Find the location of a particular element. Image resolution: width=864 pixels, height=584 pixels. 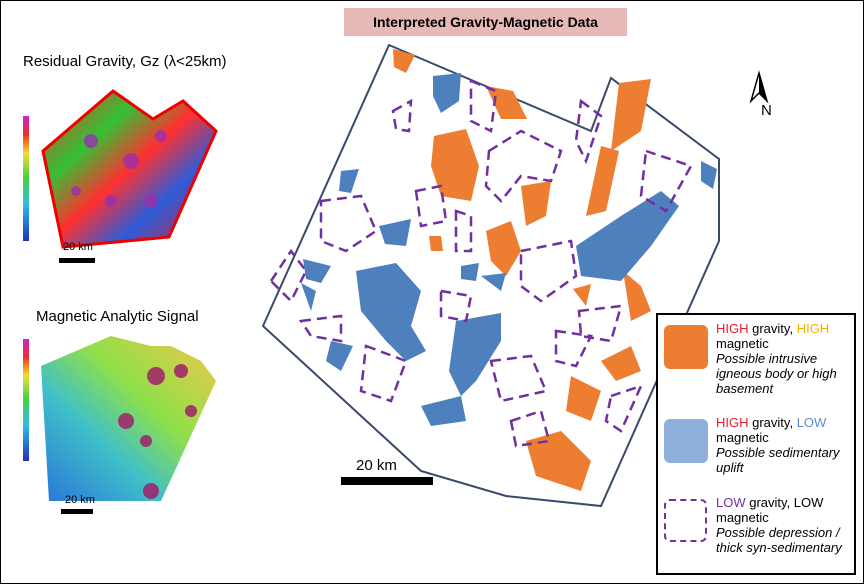

panel-title: Magnetic Analytic Signal is located at coordinates (117, 316).